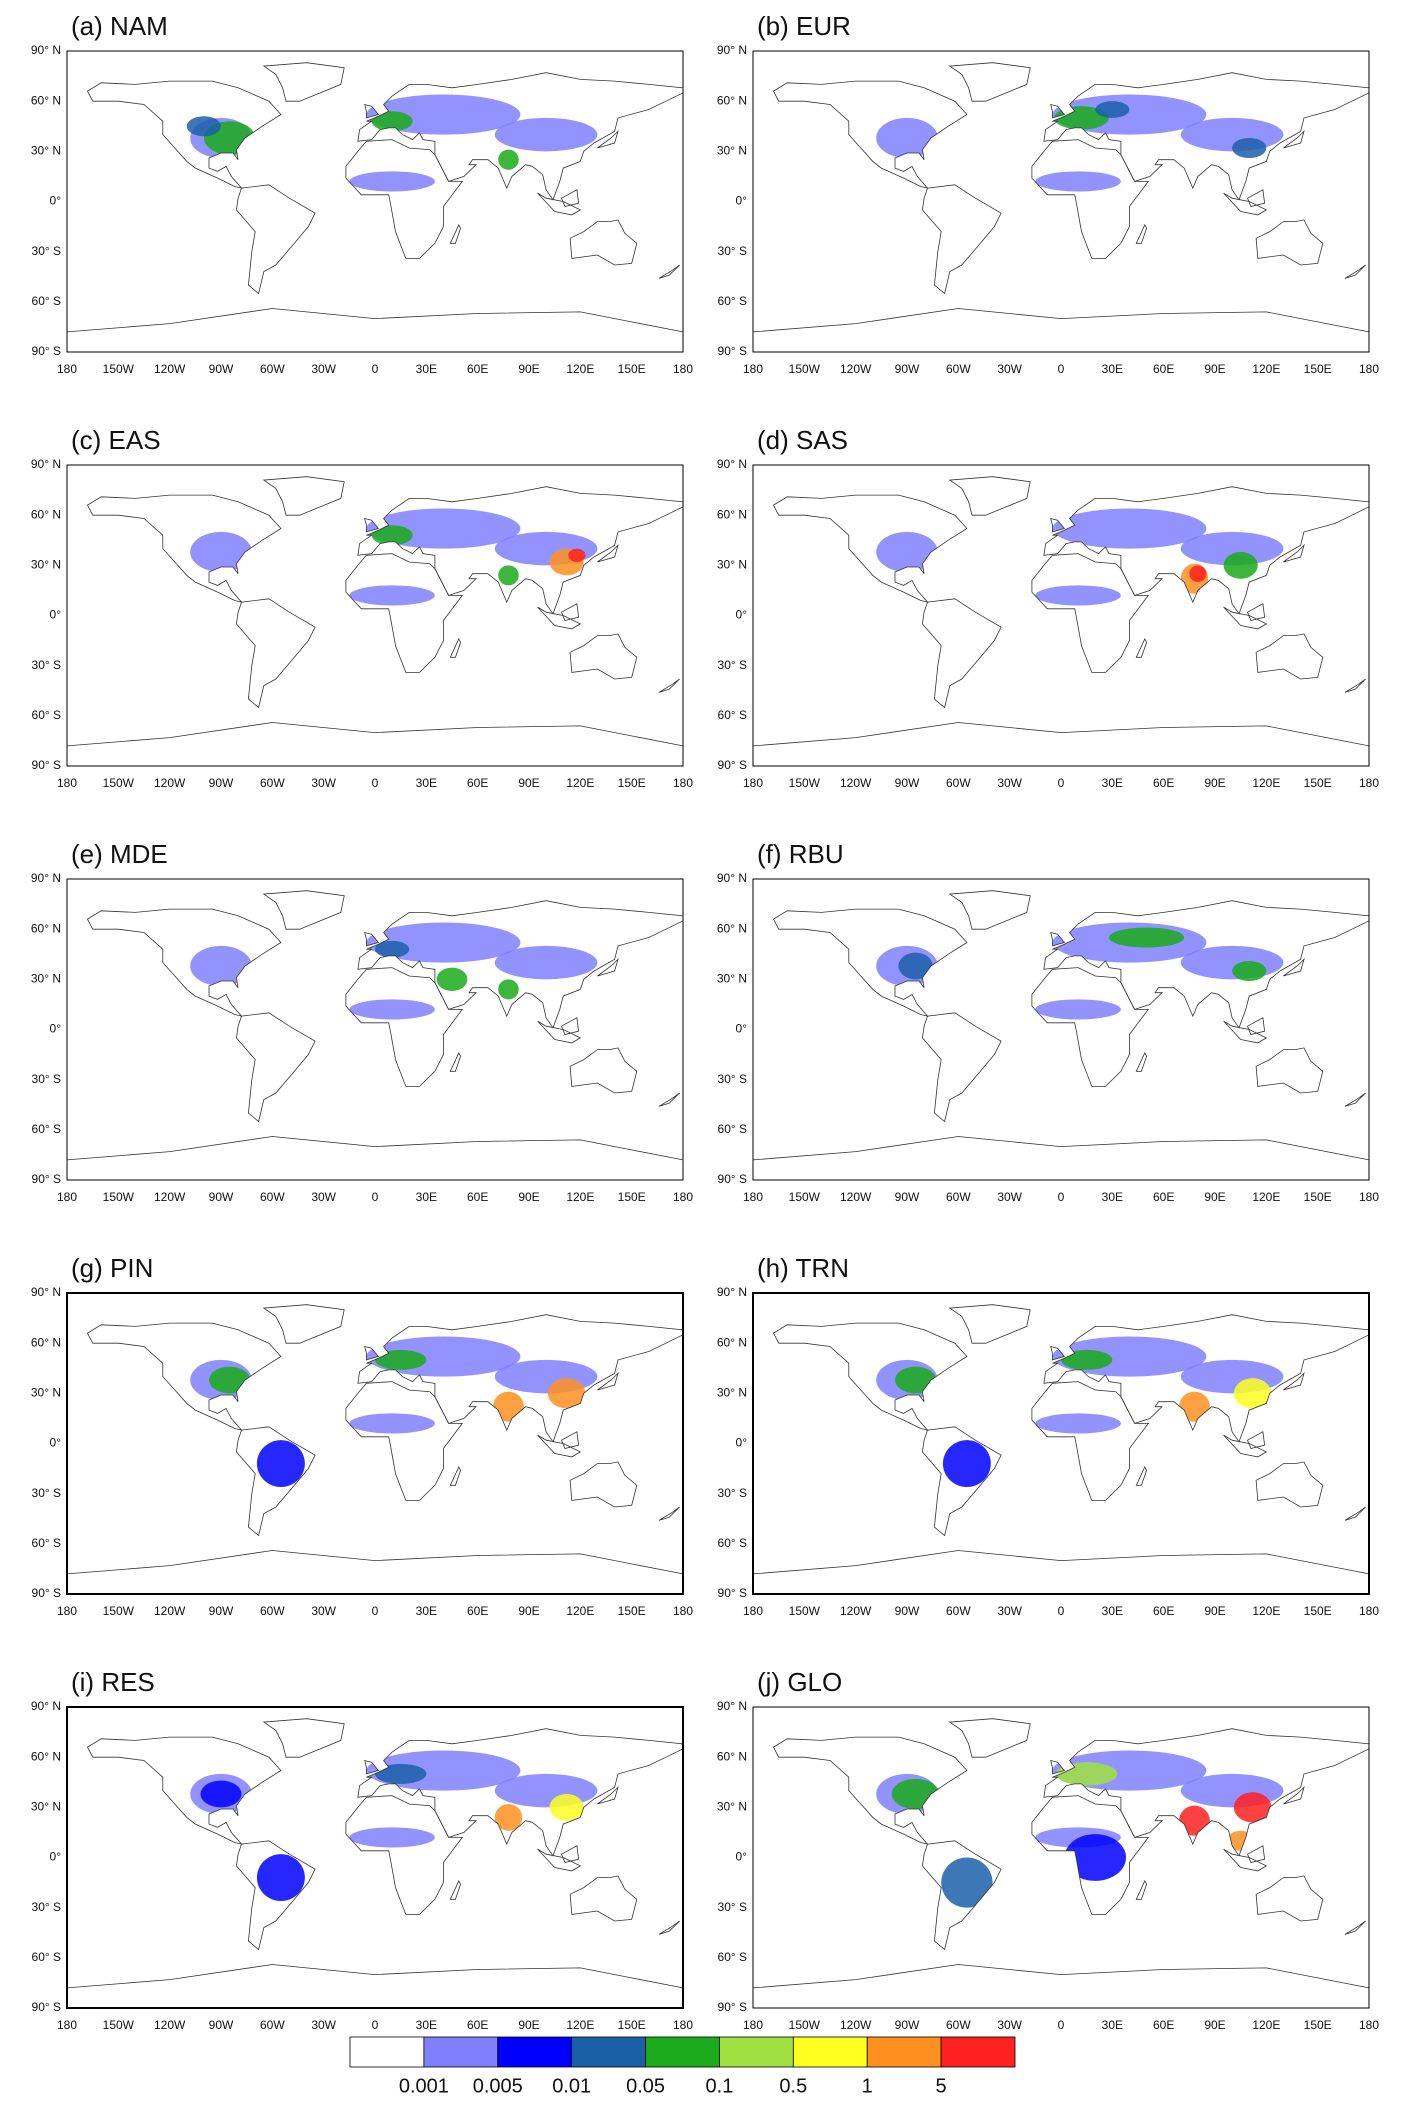 The image size is (1408, 2125). Describe the element at coordinates (1009, 2025) in the screenshot. I see `longitude-label: 30W` at that location.